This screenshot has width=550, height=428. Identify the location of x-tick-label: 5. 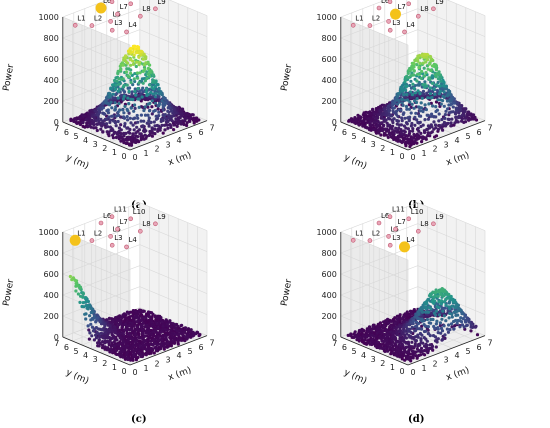
(189, 351).